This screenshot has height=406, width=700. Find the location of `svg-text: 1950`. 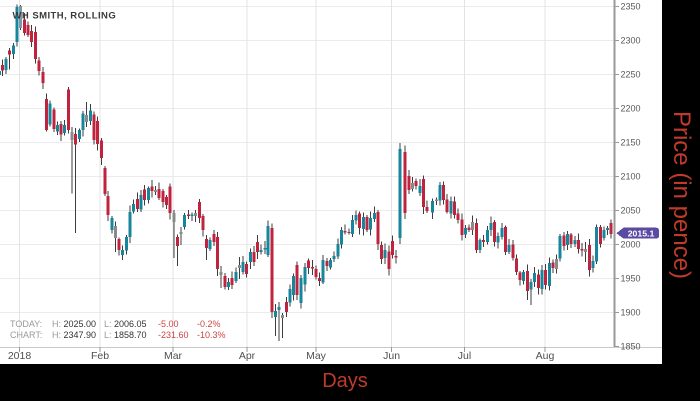

svg-text: 1950 is located at coordinates (631, 279).